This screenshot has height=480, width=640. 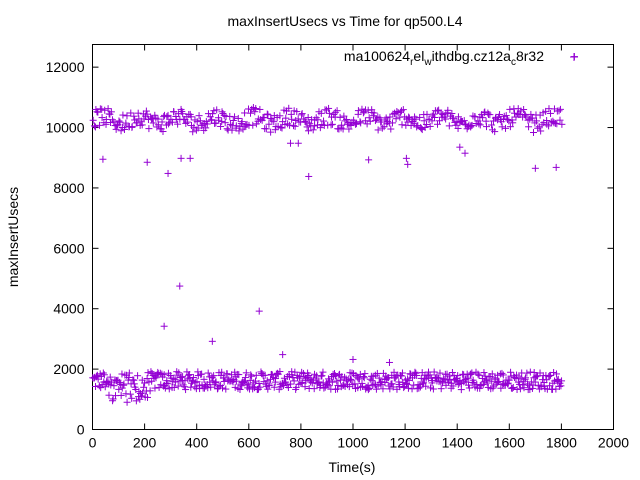 What do you see at coordinates (418, 56) in the screenshot?
I see `legend-part-2: el` at bounding box center [418, 56].